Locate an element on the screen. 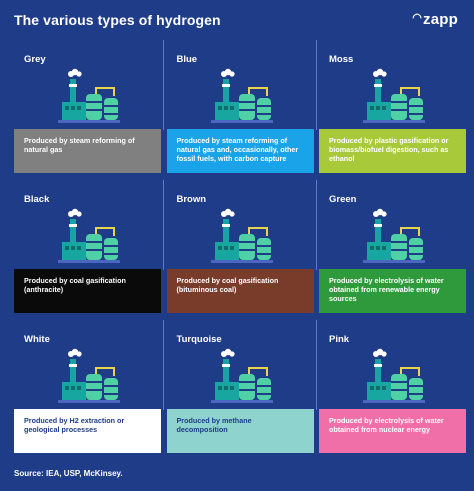  type-name: Blue is located at coordinates (187, 59).